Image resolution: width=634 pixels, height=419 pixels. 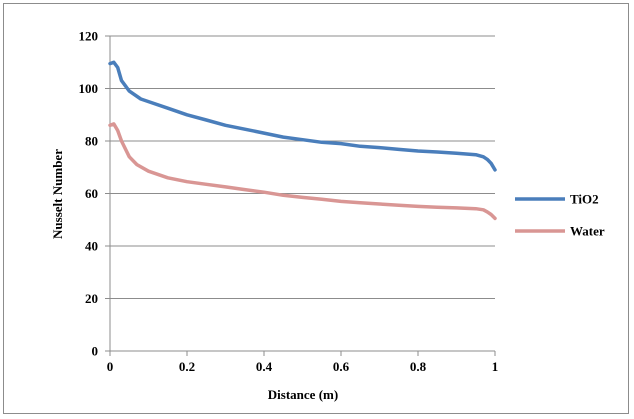 What do you see at coordinates (187, 366) in the screenshot?
I see `x-tick-label: 0.2` at bounding box center [187, 366].